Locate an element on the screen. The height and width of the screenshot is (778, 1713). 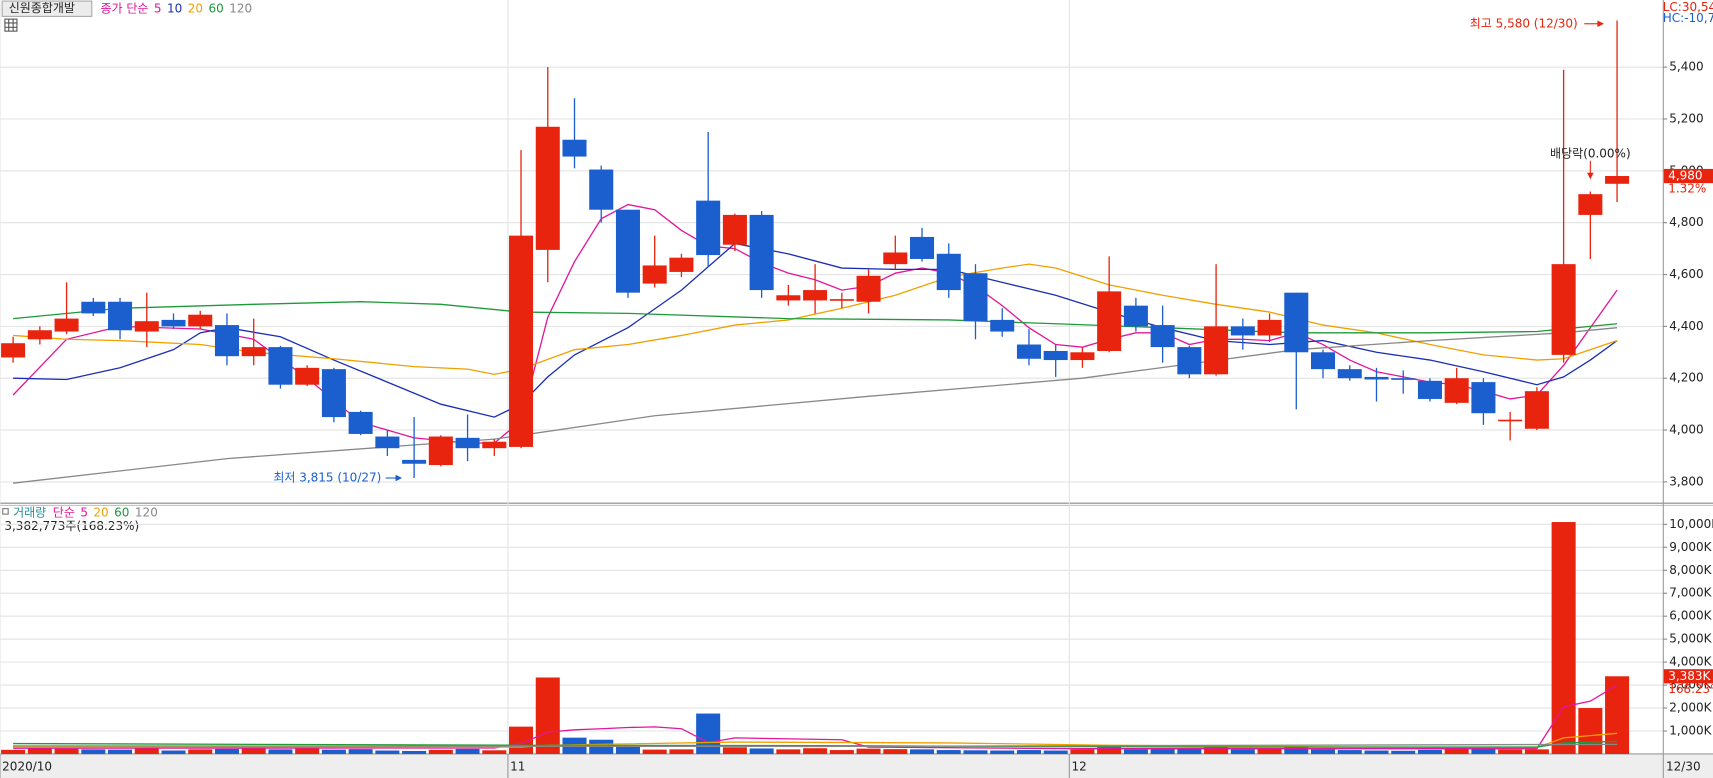
x-tick-label: 12 is located at coordinates (1078, 767).